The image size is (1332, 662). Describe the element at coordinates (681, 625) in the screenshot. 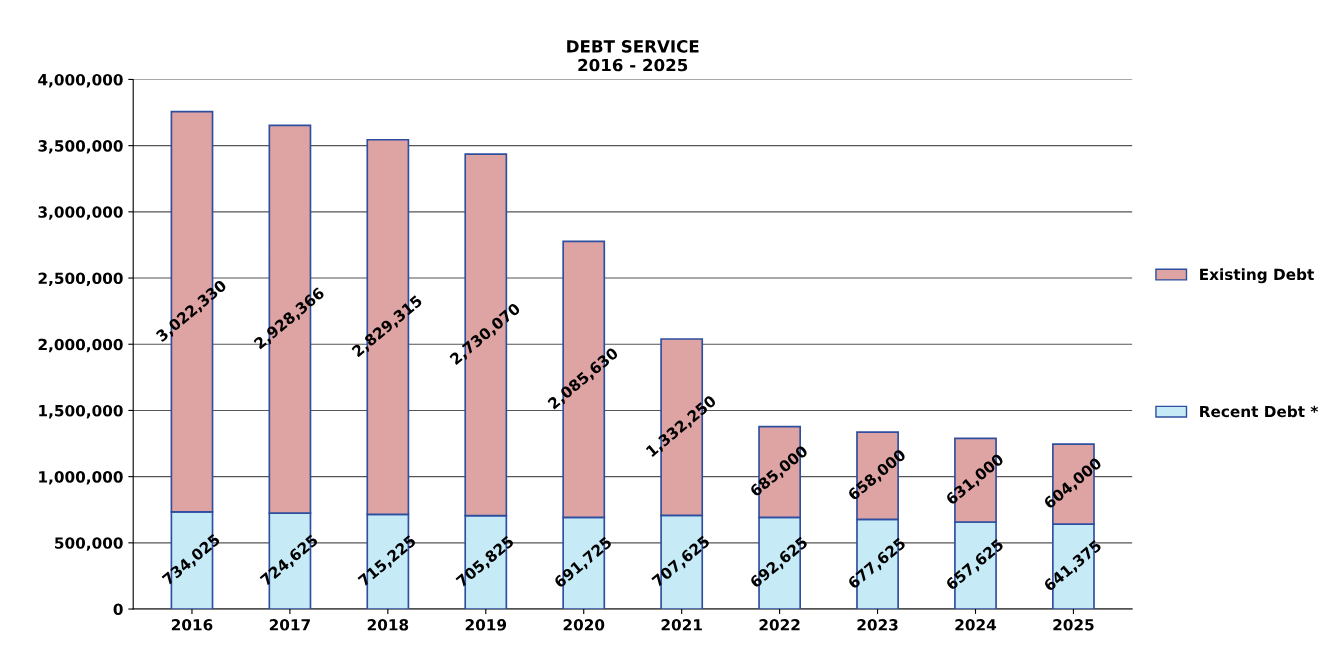

I see `x-tick-label: 2021` at that location.